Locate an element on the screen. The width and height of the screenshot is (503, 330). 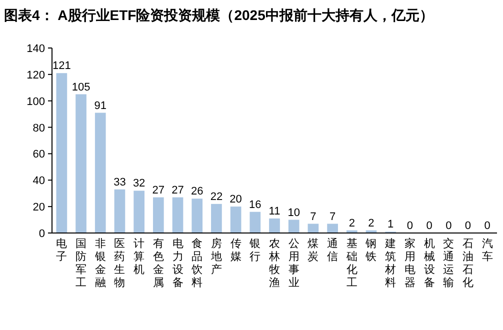
x-tick-label: 基础化工 is located at coordinates (351, 263).